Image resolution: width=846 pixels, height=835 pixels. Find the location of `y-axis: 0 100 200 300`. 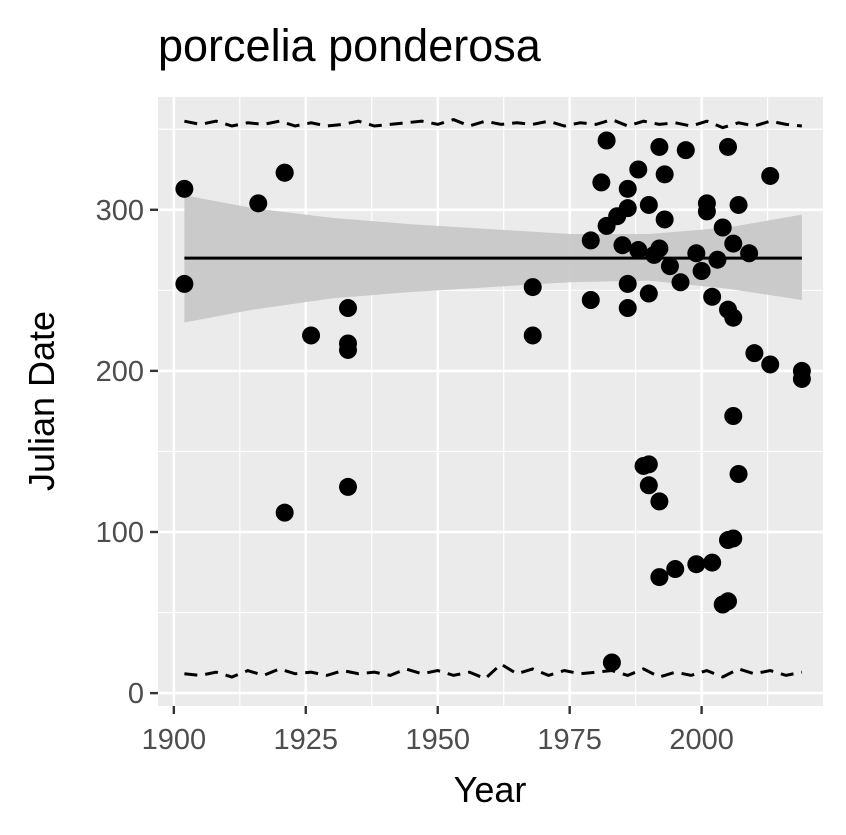

y-axis: 0 100 200 300 is located at coordinates (127, 452).